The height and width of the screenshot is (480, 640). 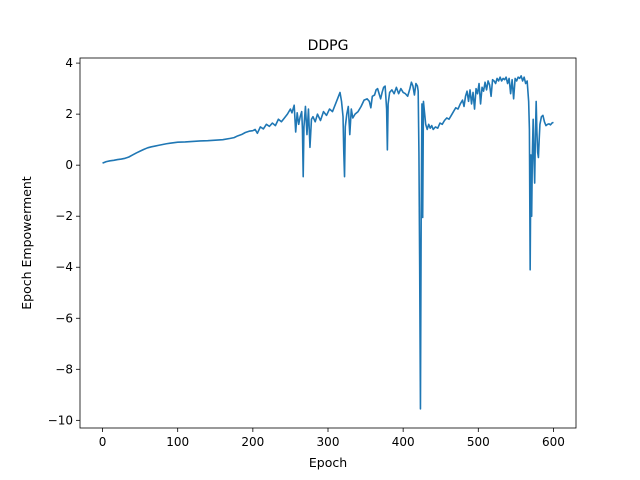 I want to click on x-axis: 0 100 200 300 400 500 600, so click(x=332, y=438).